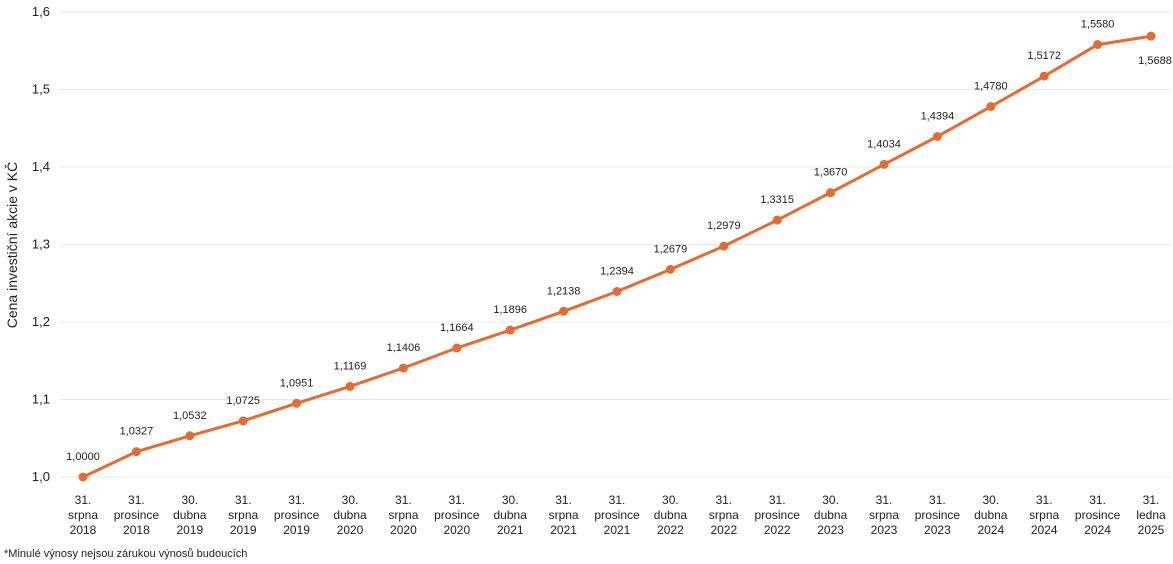  I want to click on x-tick-label: 31. srpna 2021, so click(564, 515).